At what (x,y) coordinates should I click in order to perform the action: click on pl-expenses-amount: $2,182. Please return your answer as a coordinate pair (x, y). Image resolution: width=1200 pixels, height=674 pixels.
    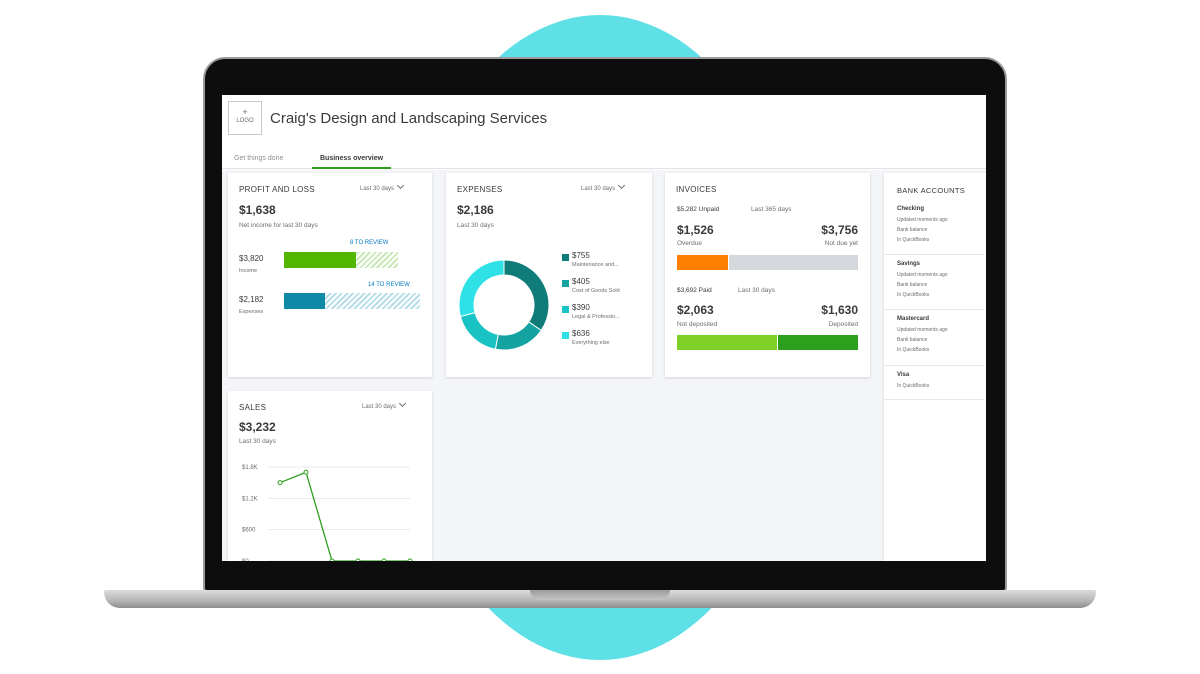
    Looking at the image, I should click on (251, 299).